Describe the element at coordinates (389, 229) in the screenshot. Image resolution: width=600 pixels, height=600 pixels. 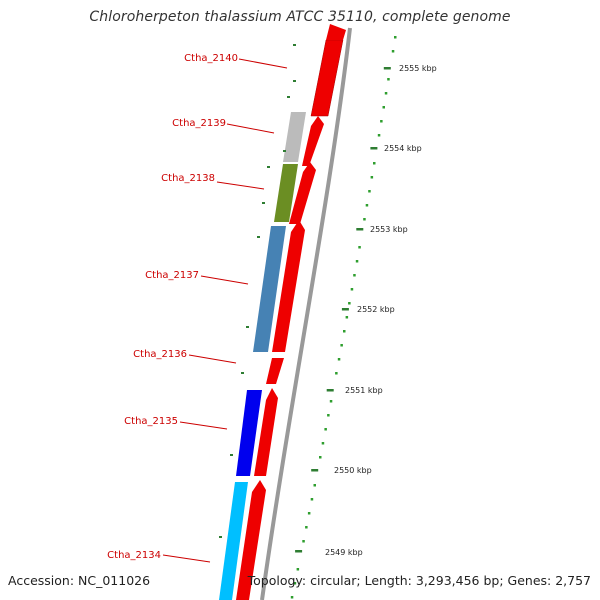
I see `scale-label: 2553 kbp` at that location.